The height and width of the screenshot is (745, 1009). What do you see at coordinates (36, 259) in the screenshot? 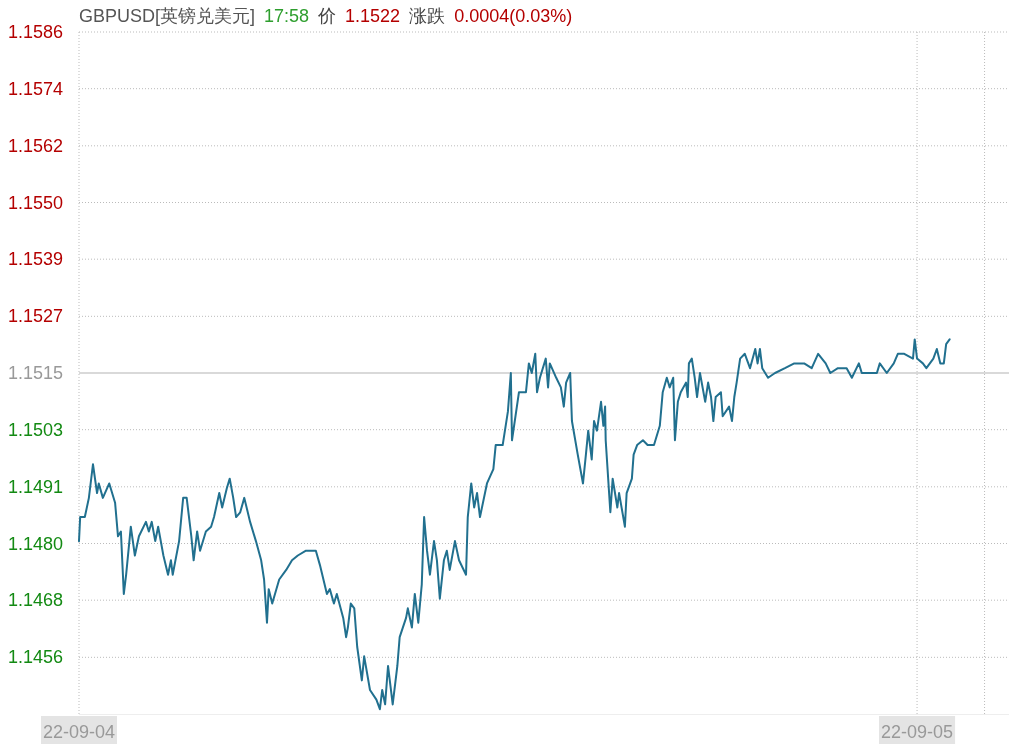
I see `y-tick-label: 1.1539` at bounding box center [36, 259].